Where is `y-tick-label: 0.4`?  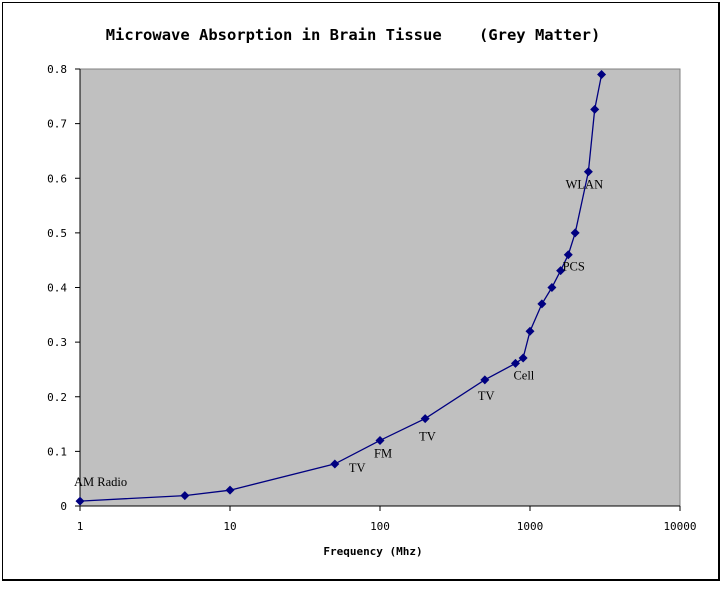 y-tick-label: 0.4 is located at coordinates (57, 288).